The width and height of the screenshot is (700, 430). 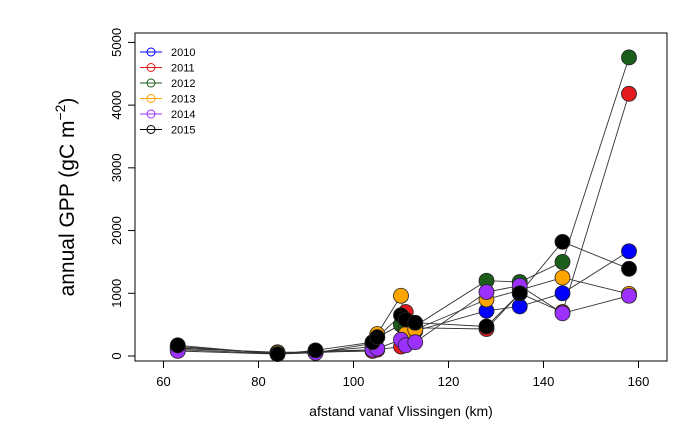 What do you see at coordinates (116, 167) in the screenshot?
I see `y-tick-label: 3000` at bounding box center [116, 167].